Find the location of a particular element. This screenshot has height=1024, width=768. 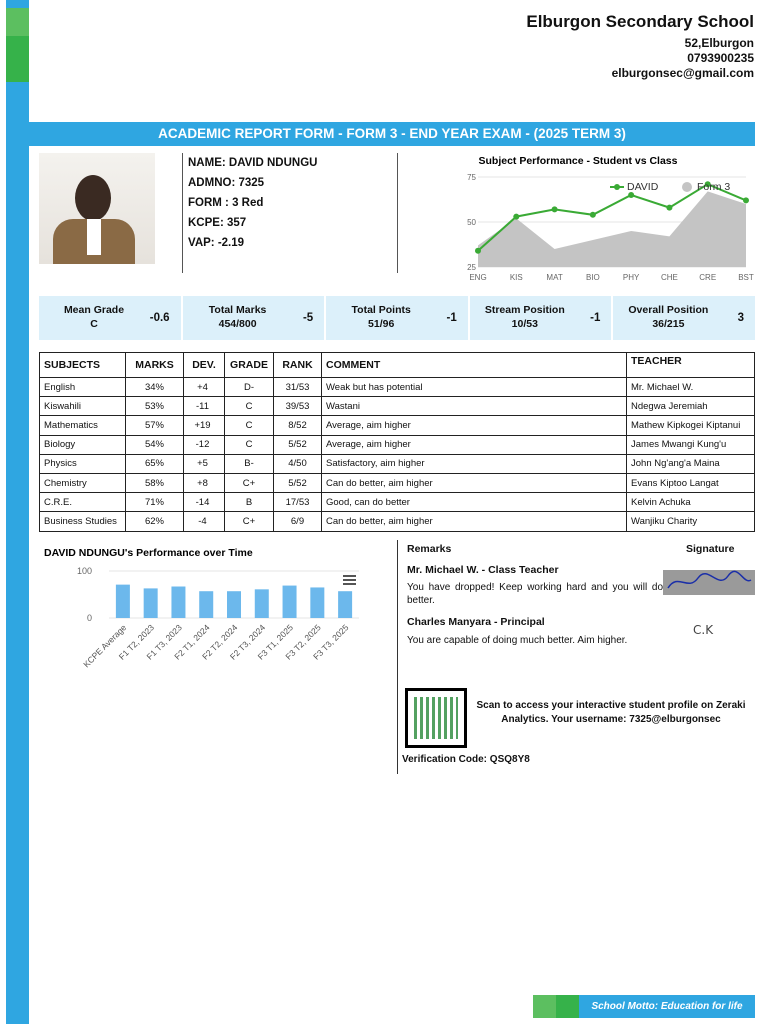

cell-text: C is located at coordinates (249, 406).